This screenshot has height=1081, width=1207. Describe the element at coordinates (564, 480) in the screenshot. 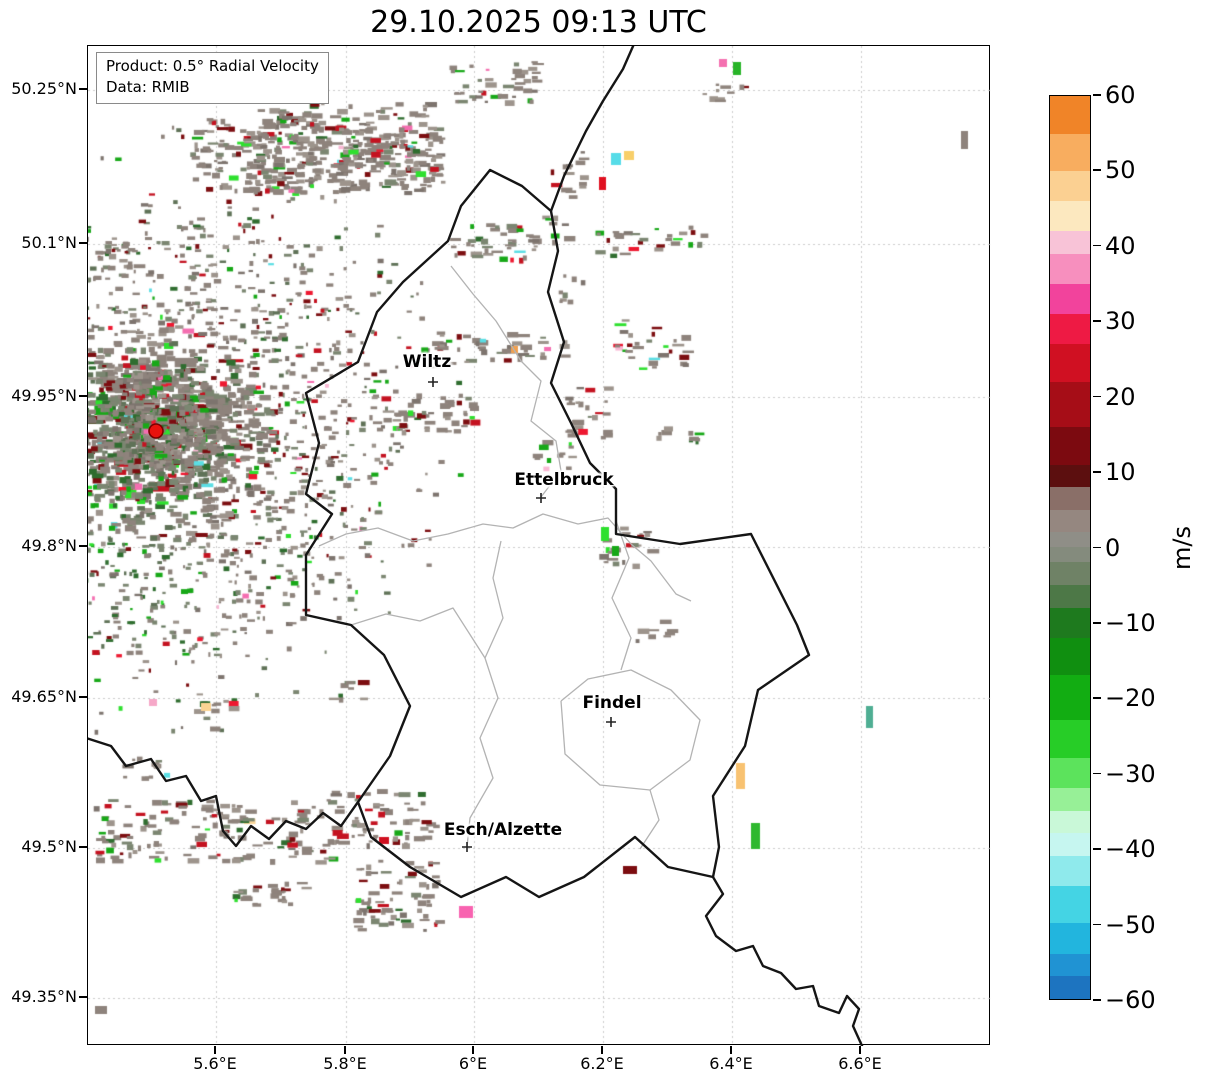

I see `city-label-ettelbruck: Ettelbruck` at that location.